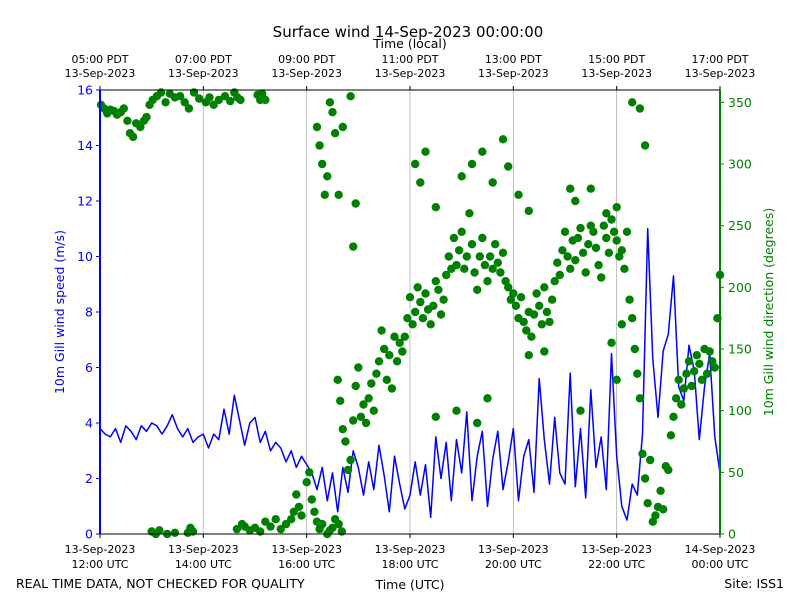 The height and width of the screenshot is (600, 800). I want to click on top-tick-label-date-2: 13-Sep-2023, so click(306, 73).